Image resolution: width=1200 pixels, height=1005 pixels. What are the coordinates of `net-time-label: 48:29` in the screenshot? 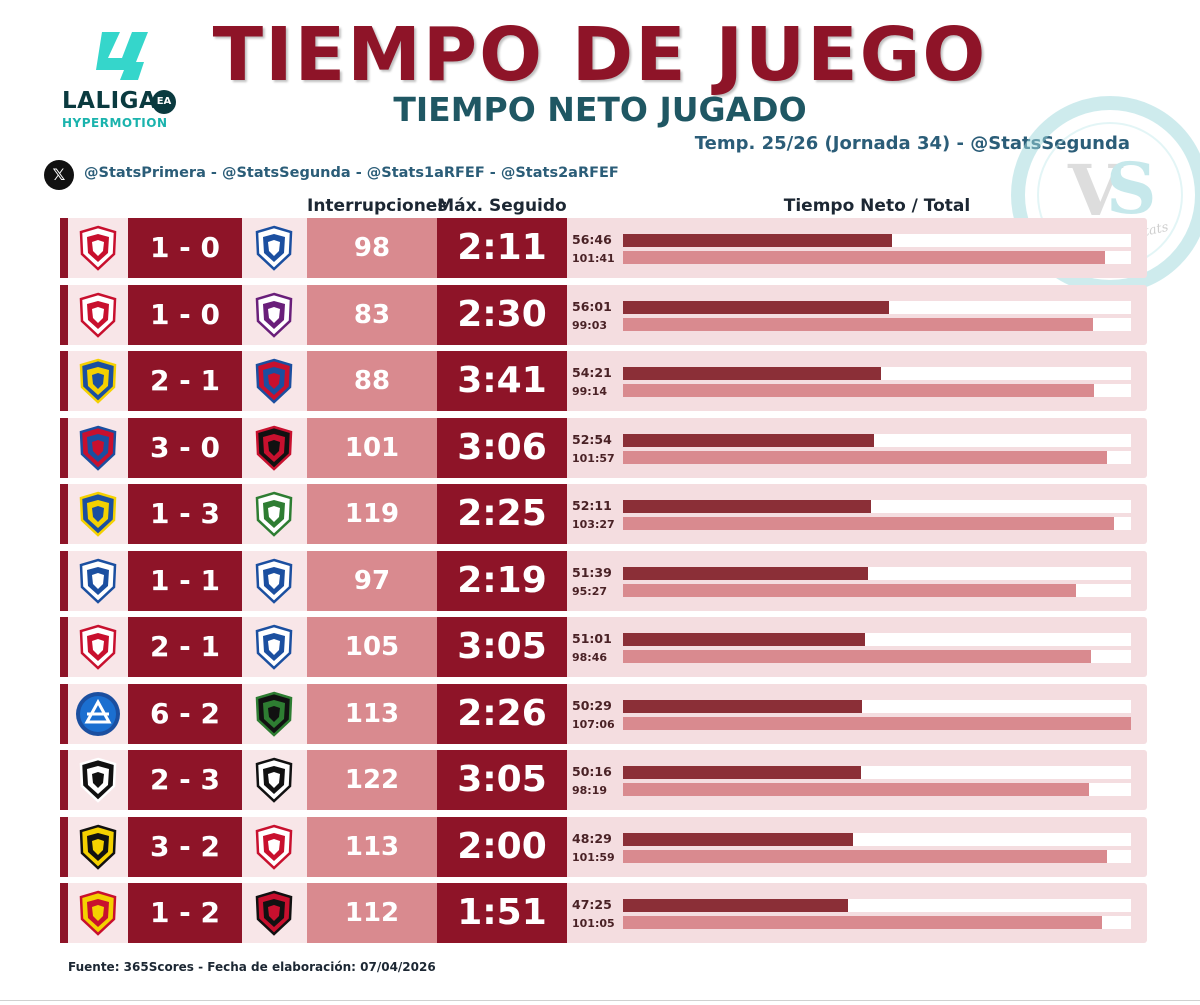 It's located at (592, 838).